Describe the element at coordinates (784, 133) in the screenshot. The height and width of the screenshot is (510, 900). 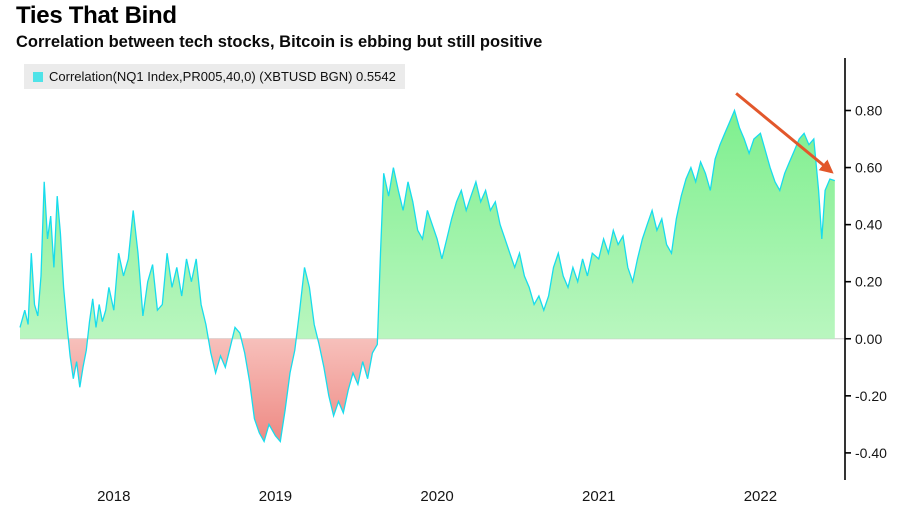
I see `trend-arrow-annotation` at that location.